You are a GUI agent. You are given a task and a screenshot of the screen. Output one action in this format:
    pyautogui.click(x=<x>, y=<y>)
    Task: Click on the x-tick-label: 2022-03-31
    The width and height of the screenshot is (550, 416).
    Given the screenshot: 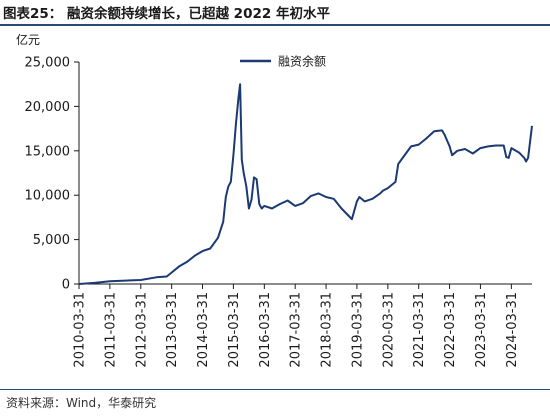 What is the action you would take?
    pyautogui.click(x=450, y=330)
    